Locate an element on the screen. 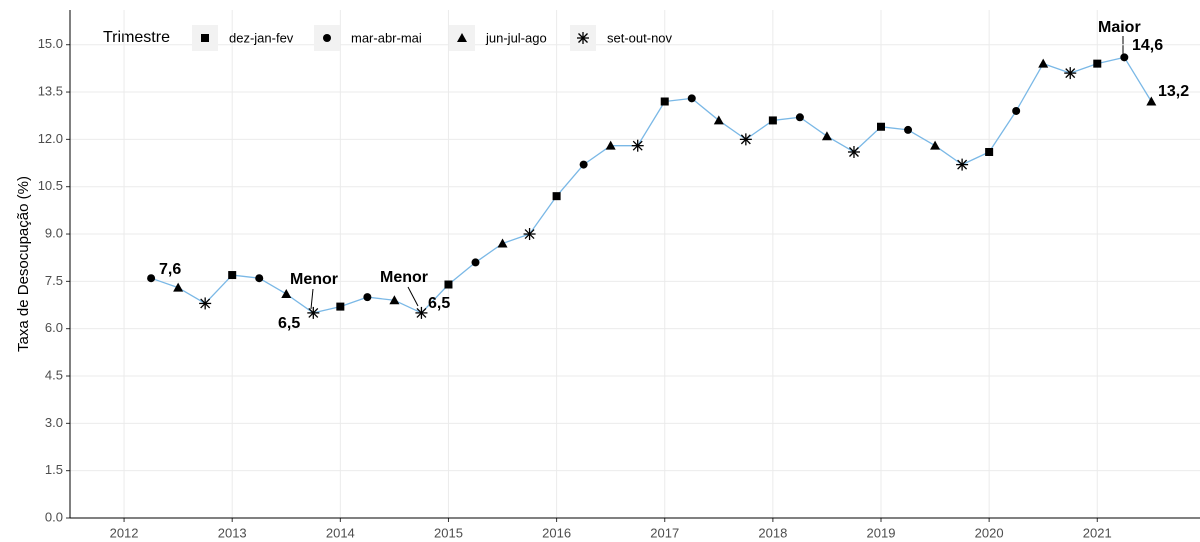 This screenshot has width=1200, height=542. annotation: Maior is located at coordinates (1119, 27).